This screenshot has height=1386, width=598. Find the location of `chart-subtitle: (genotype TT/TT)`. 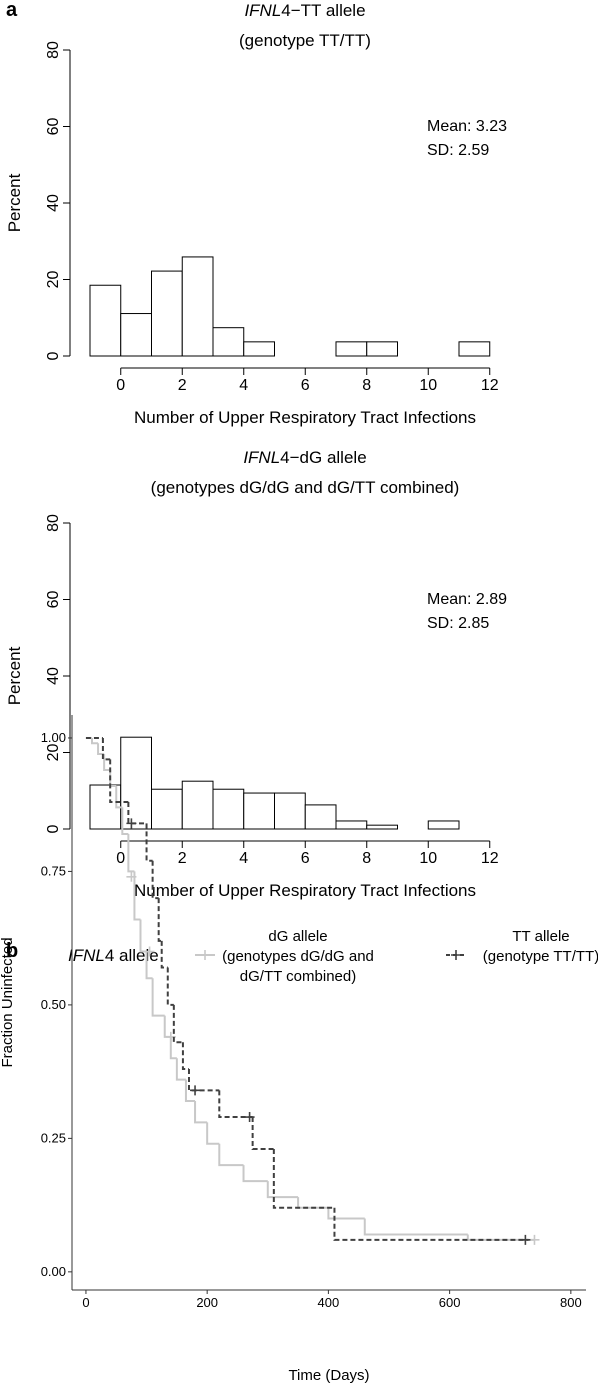

chart-subtitle: (genotype TT/TT) is located at coordinates (305, 40).